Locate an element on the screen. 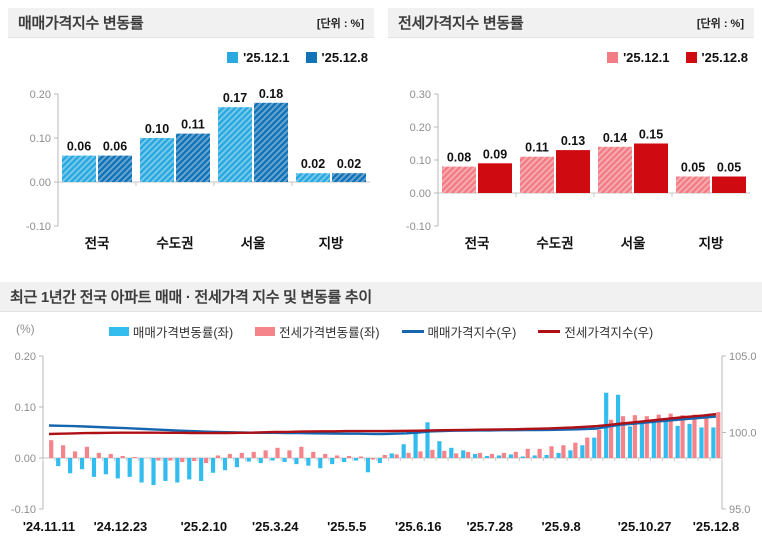  tick-label: 100.0 is located at coordinates (743, 434).